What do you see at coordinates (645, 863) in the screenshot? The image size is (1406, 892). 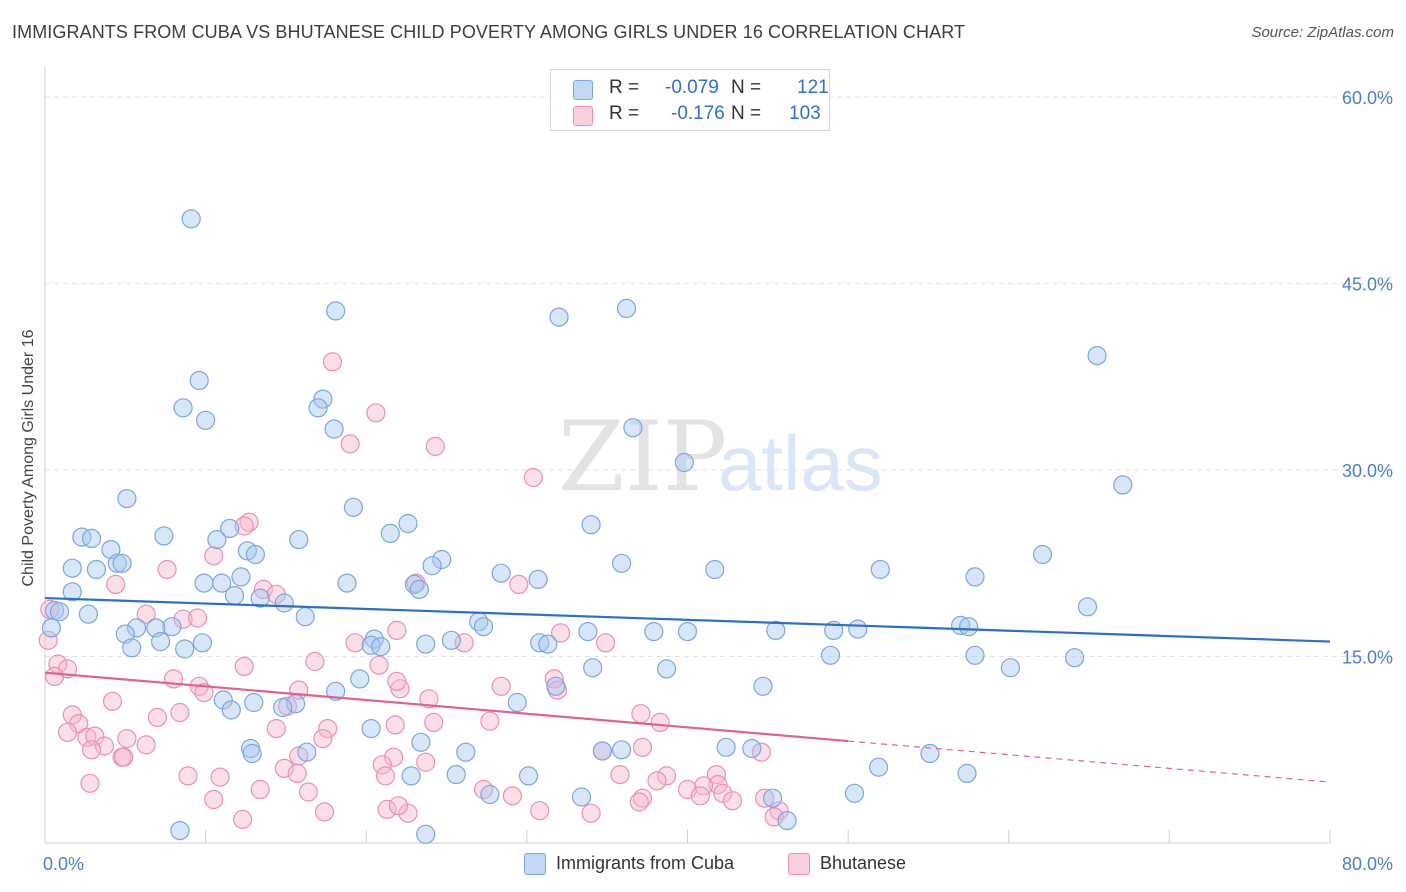 I see `legend-series-name: Immigrants from Cuba` at bounding box center [645, 863].